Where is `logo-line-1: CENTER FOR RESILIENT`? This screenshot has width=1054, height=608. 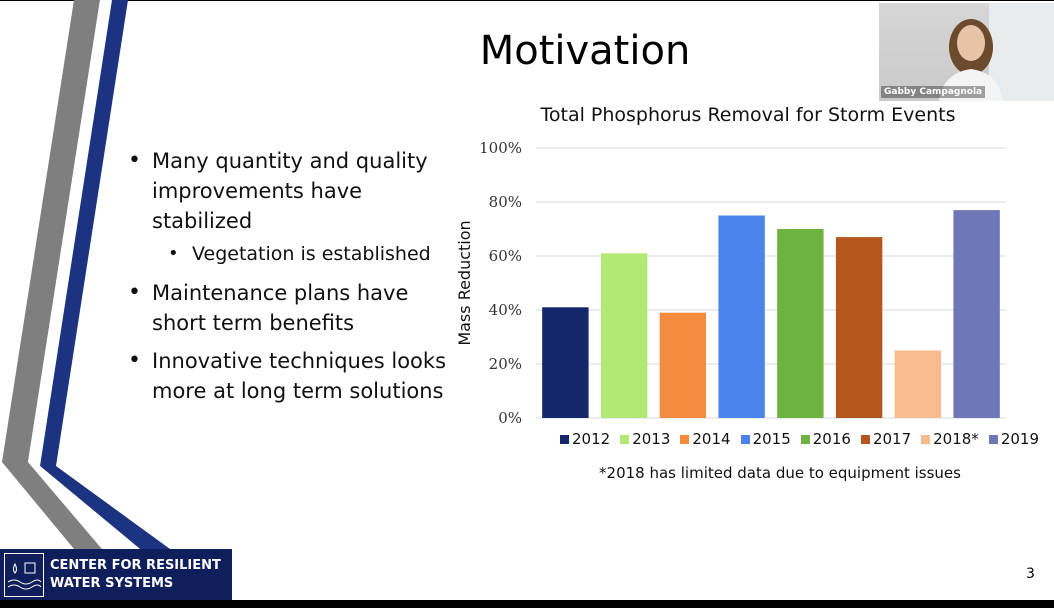
logo-line-1: CENTER FOR RESILIENT is located at coordinates (135, 565).